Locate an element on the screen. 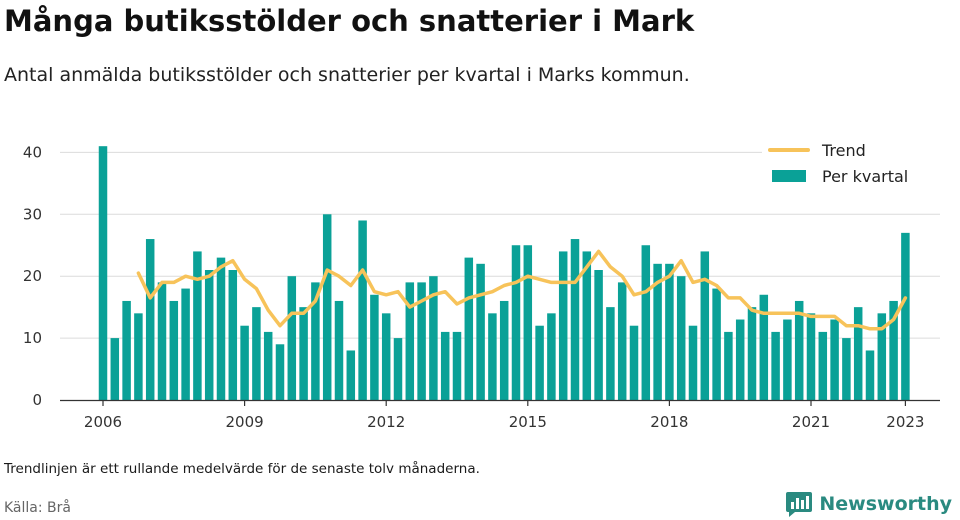  x-tick-label: 2015 is located at coordinates (528, 422).